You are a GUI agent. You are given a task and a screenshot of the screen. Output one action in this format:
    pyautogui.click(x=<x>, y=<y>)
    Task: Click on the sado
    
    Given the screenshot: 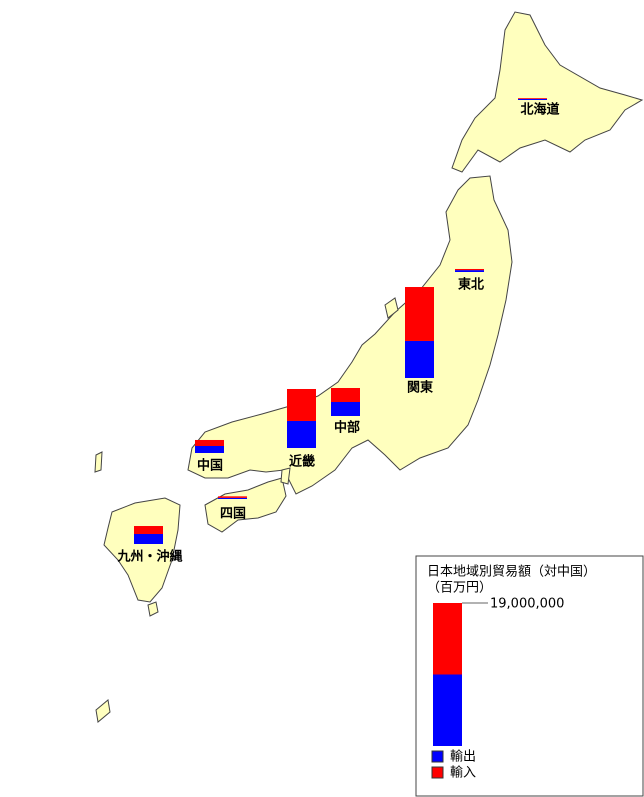 What is the action you would take?
    pyautogui.click(x=391, y=308)
    